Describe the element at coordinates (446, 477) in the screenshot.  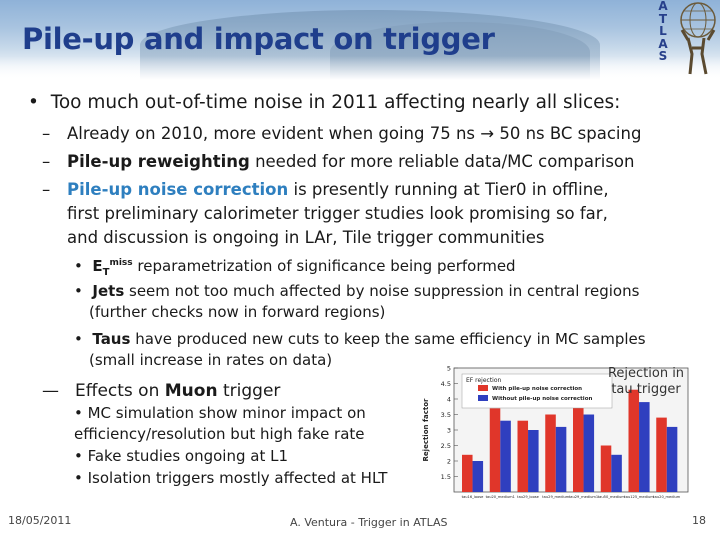
I see `y-tick-label: 1.5` at that location.